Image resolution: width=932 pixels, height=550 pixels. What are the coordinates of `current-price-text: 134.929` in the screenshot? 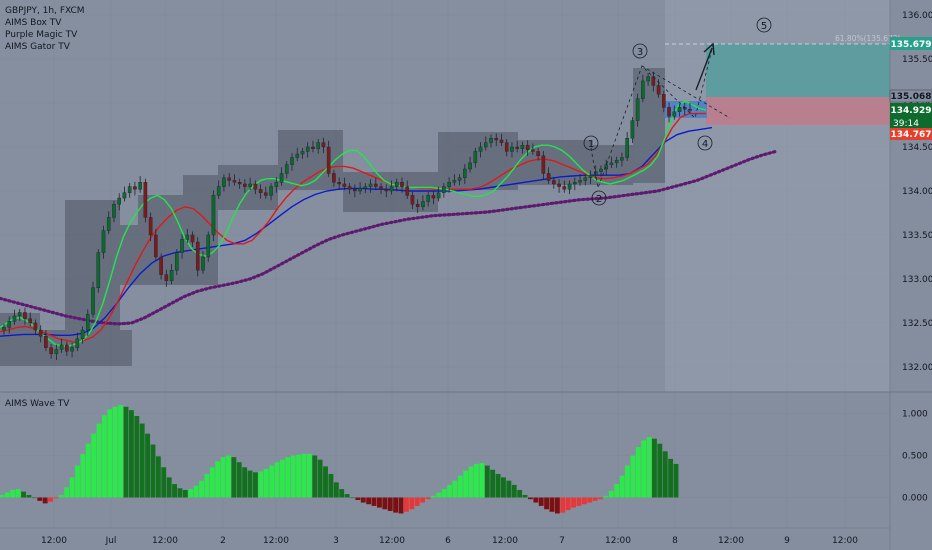 It's located at (911, 111).